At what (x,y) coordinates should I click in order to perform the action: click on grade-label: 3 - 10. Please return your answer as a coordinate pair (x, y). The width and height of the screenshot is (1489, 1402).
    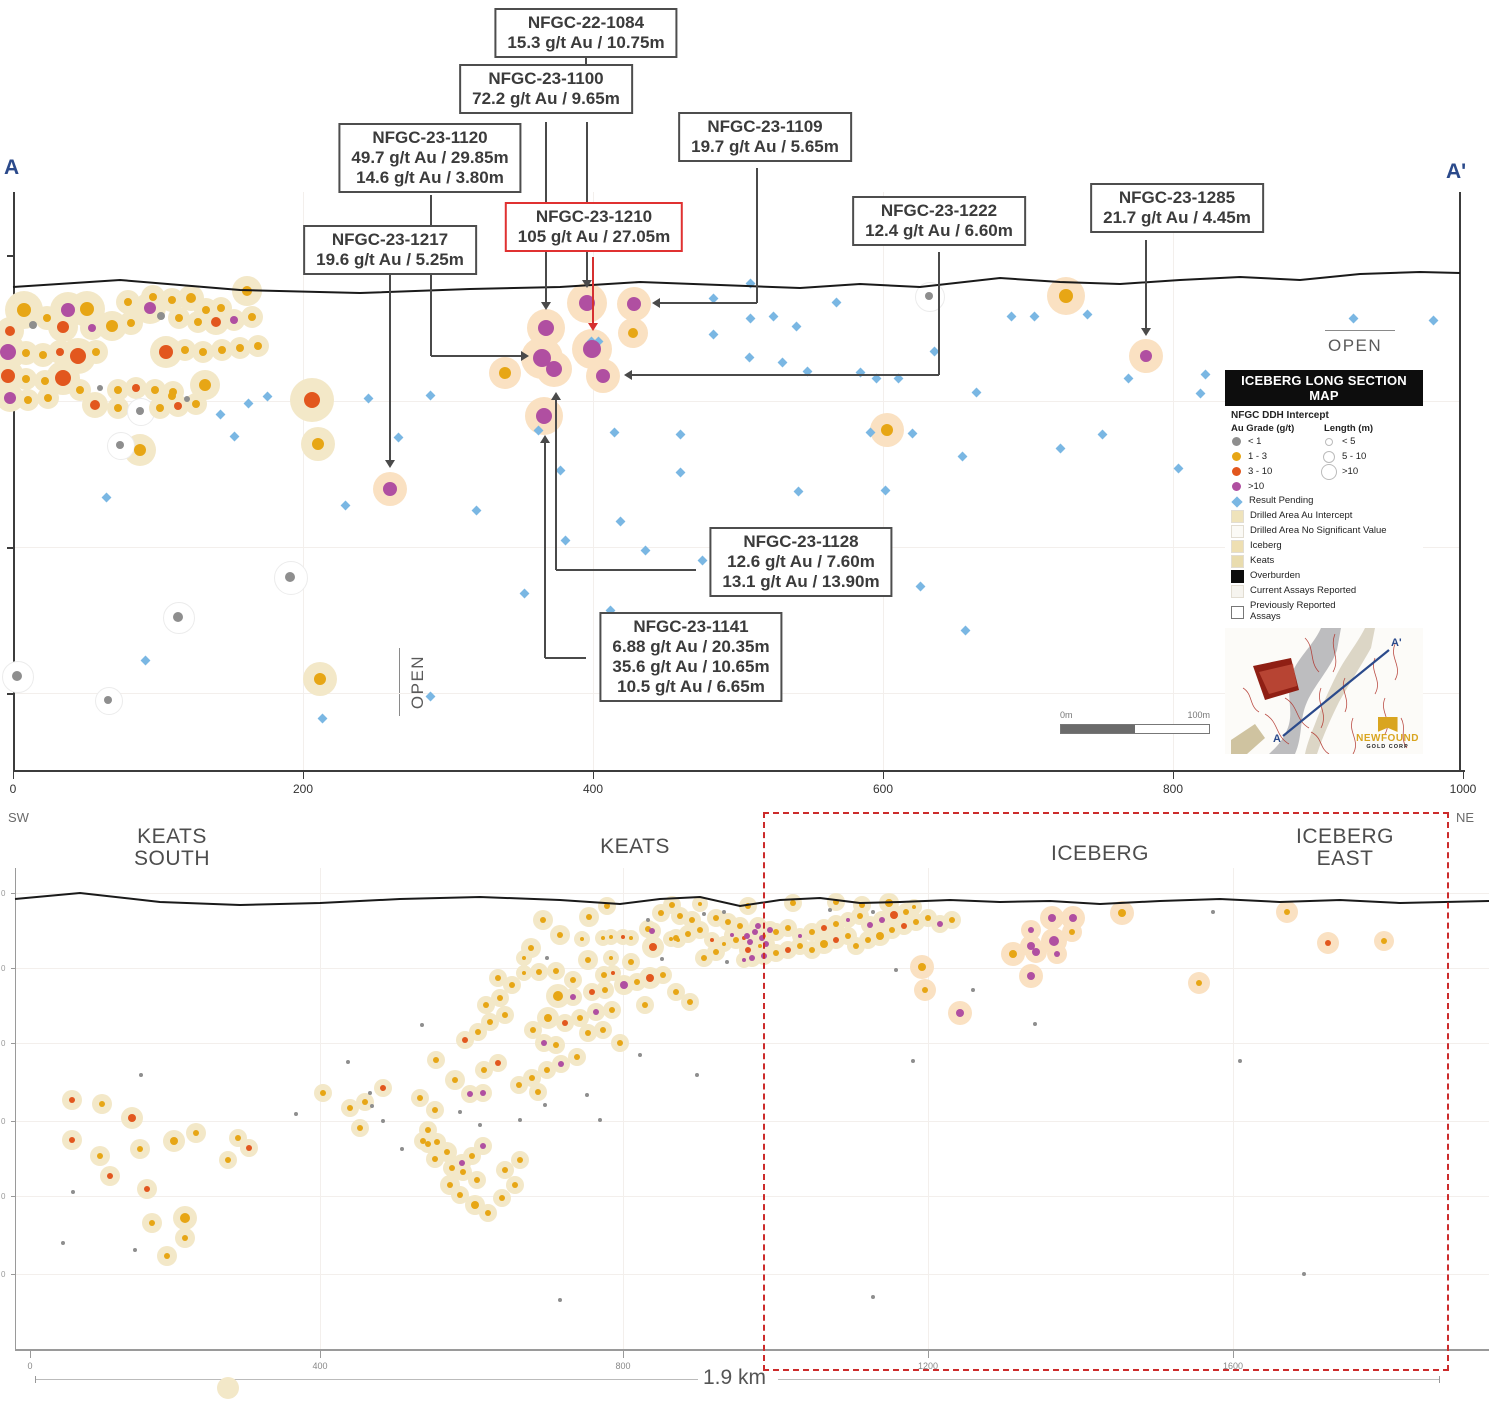
    Looking at the image, I should click on (1260, 471).